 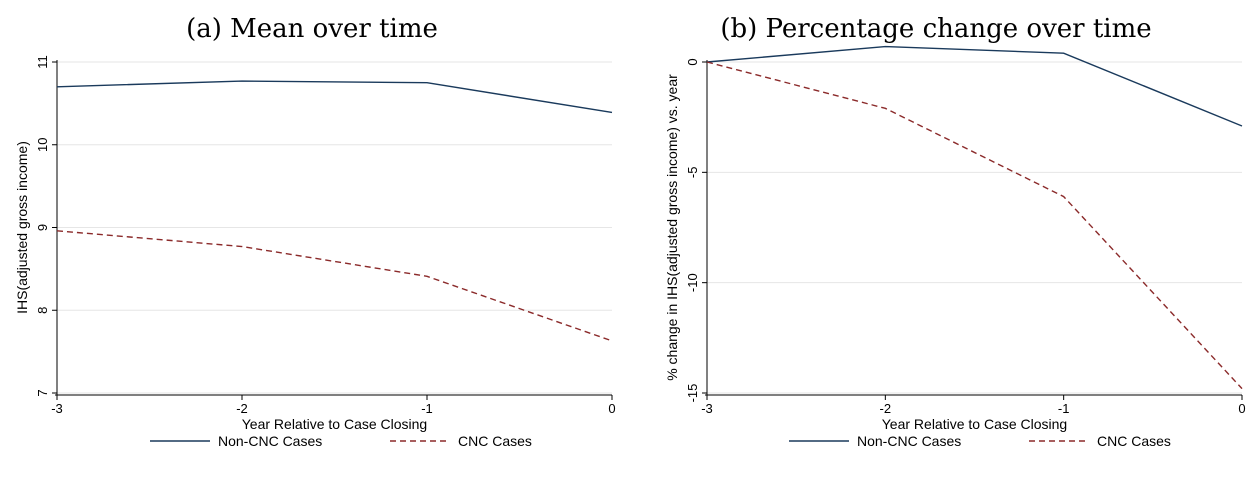 I want to click on y-tick-label: 7, so click(x=42, y=392).